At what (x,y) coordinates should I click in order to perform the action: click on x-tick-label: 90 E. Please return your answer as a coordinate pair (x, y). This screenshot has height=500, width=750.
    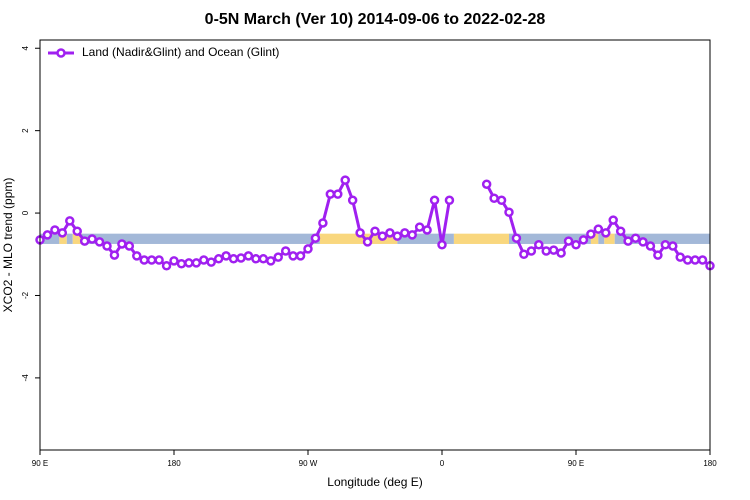
    Looking at the image, I should click on (40, 463).